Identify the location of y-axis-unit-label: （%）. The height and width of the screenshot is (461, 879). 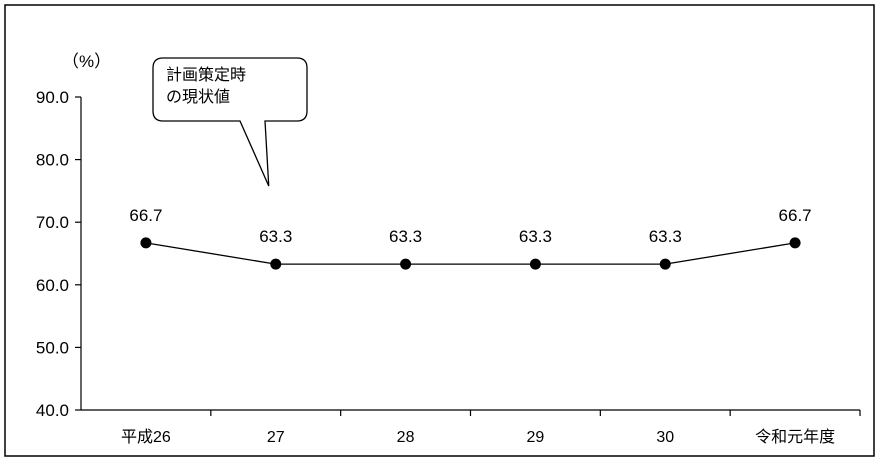
(86, 61).